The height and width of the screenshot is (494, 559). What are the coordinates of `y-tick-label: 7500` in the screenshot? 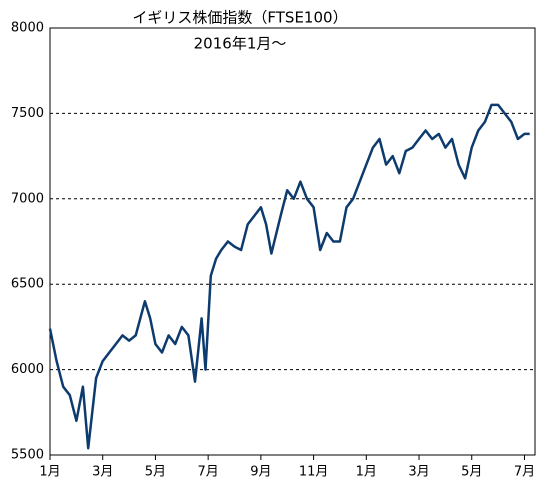 It's located at (27, 113).